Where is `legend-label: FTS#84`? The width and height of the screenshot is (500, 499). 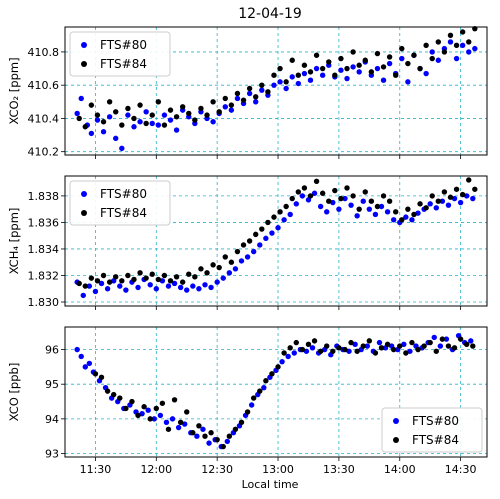 legend-label: FTS#84 is located at coordinates (435, 440).